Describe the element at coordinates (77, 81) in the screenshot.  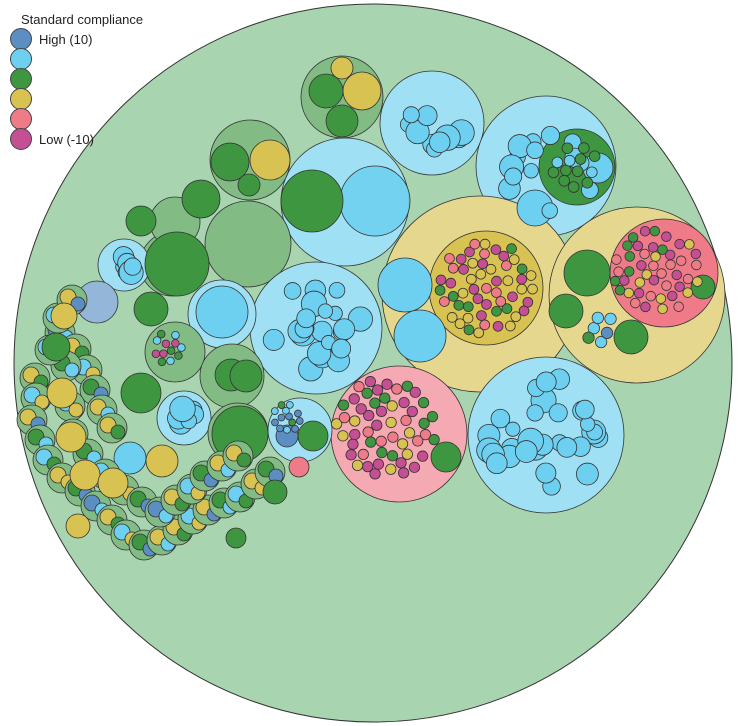
I see `legend: Standard compliance High (10) Low (-10)` at that location.